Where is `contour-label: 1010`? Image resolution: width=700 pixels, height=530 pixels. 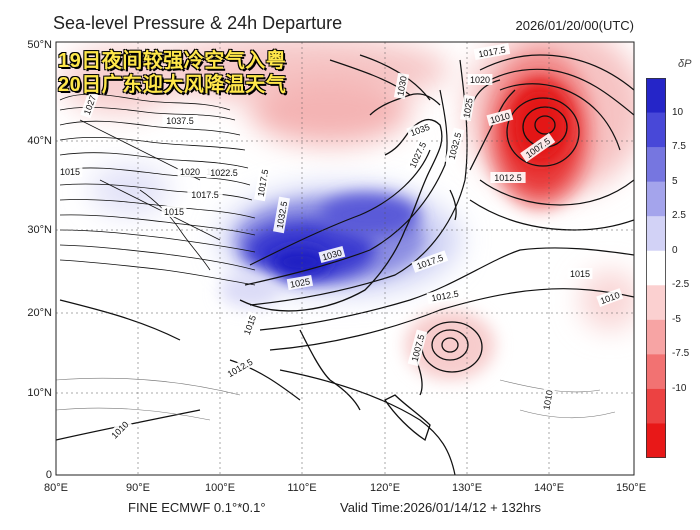
contour-label: 1010 is located at coordinates (547, 400).